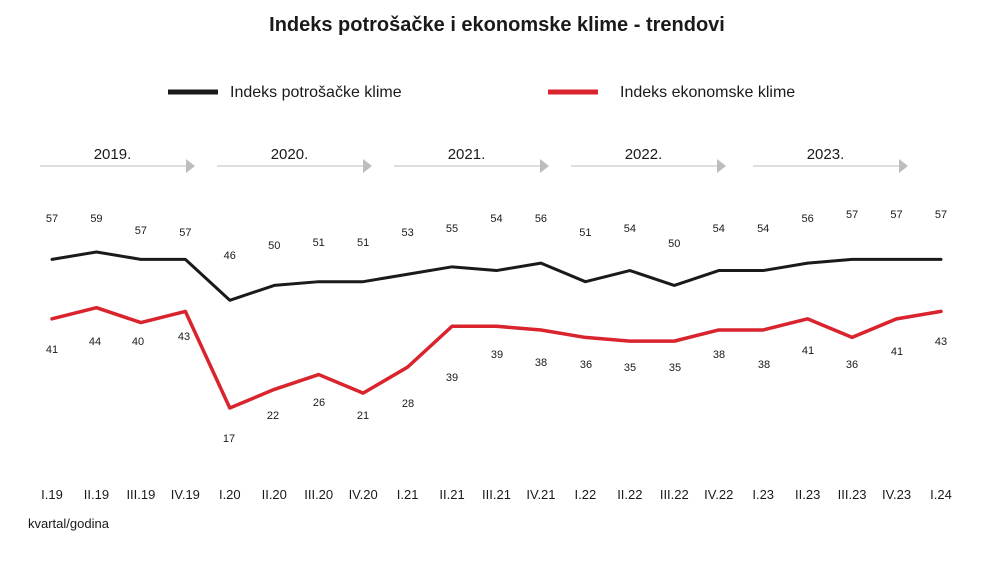 This screenshot has width=994, height=561. Describe the element at coordinates (629, 494) in the screenshot. I see `x-tick-label: II.22` at that location.